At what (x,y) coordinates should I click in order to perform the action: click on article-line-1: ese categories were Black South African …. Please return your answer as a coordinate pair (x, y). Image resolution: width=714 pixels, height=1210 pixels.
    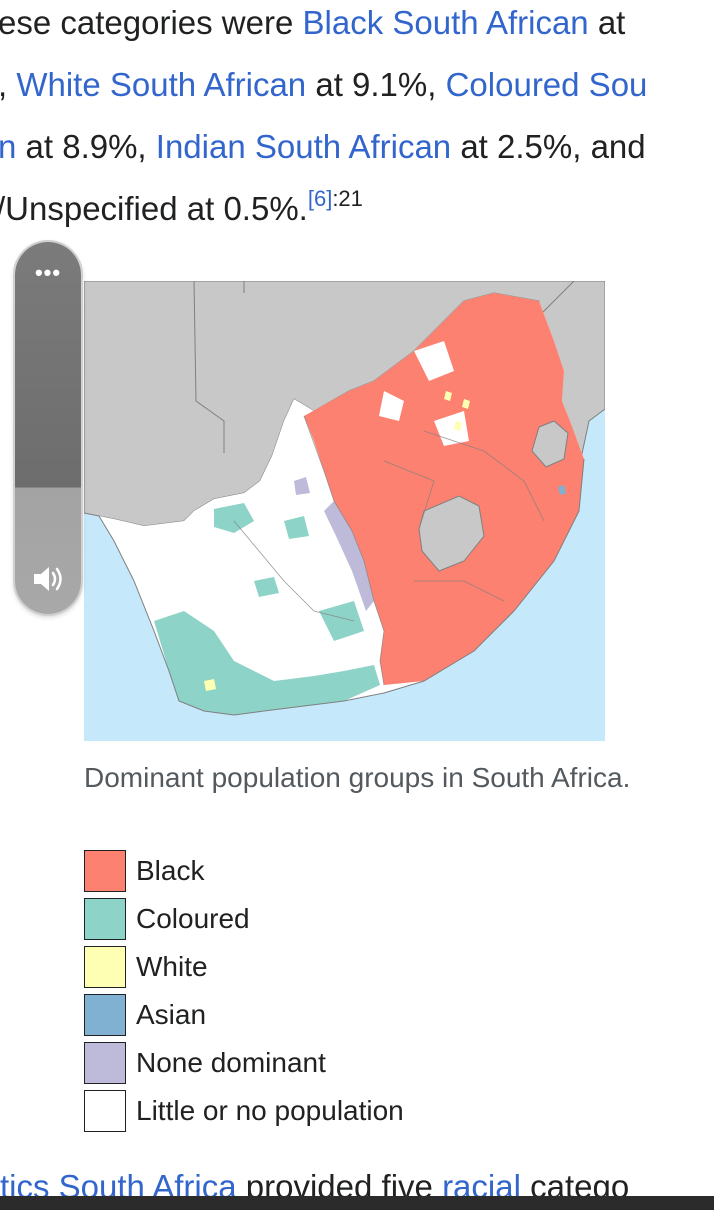
    Looking at the image, I should click on (312, 27).